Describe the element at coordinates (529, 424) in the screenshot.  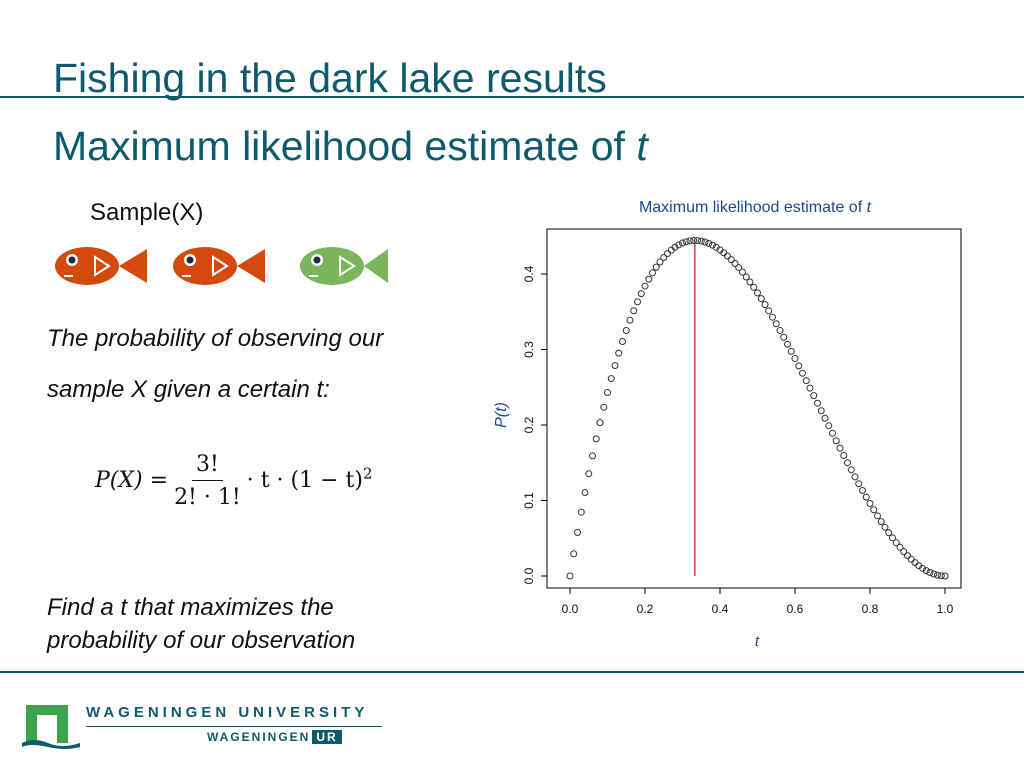
I see `y-tick-label: 0.2` at that location.